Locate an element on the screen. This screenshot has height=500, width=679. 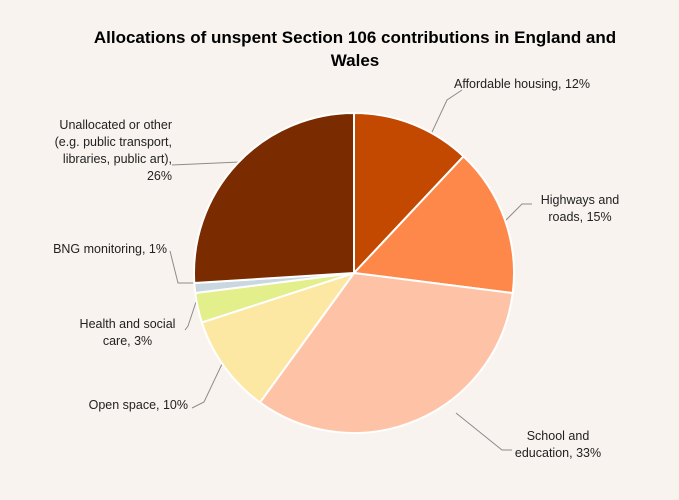
leader-health-social-care is located at coordinates (190, 316).